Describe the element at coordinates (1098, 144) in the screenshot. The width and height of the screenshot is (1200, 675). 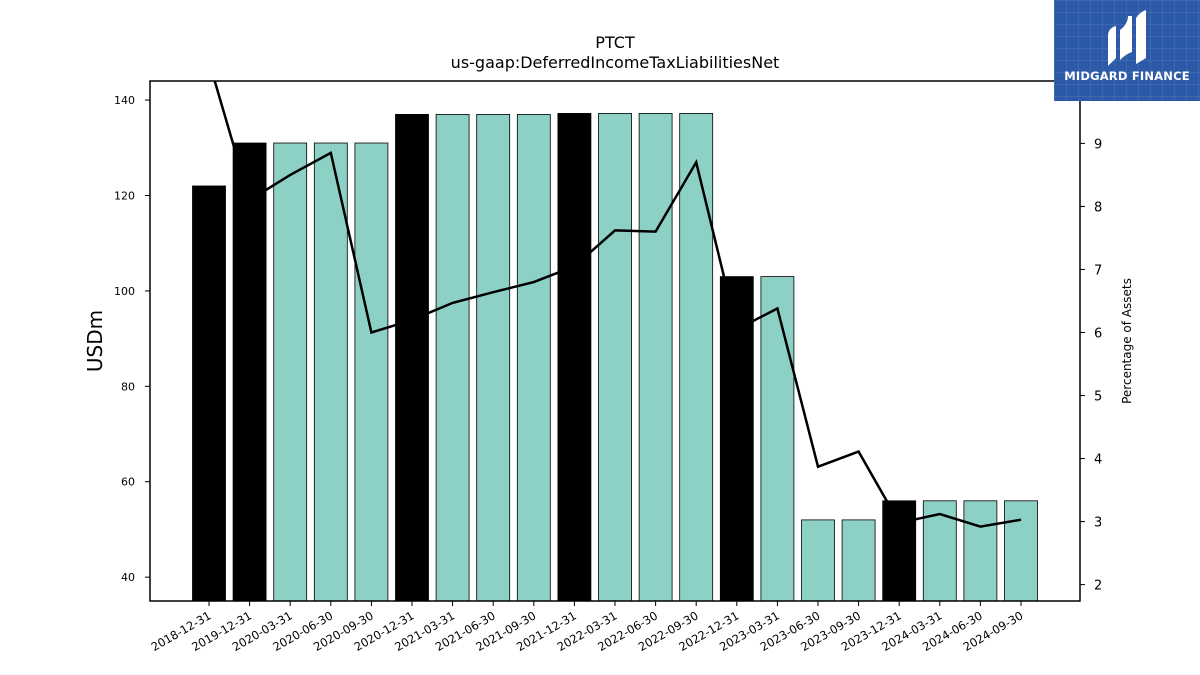
I see `y2-tick-label-9: 9` at that location.